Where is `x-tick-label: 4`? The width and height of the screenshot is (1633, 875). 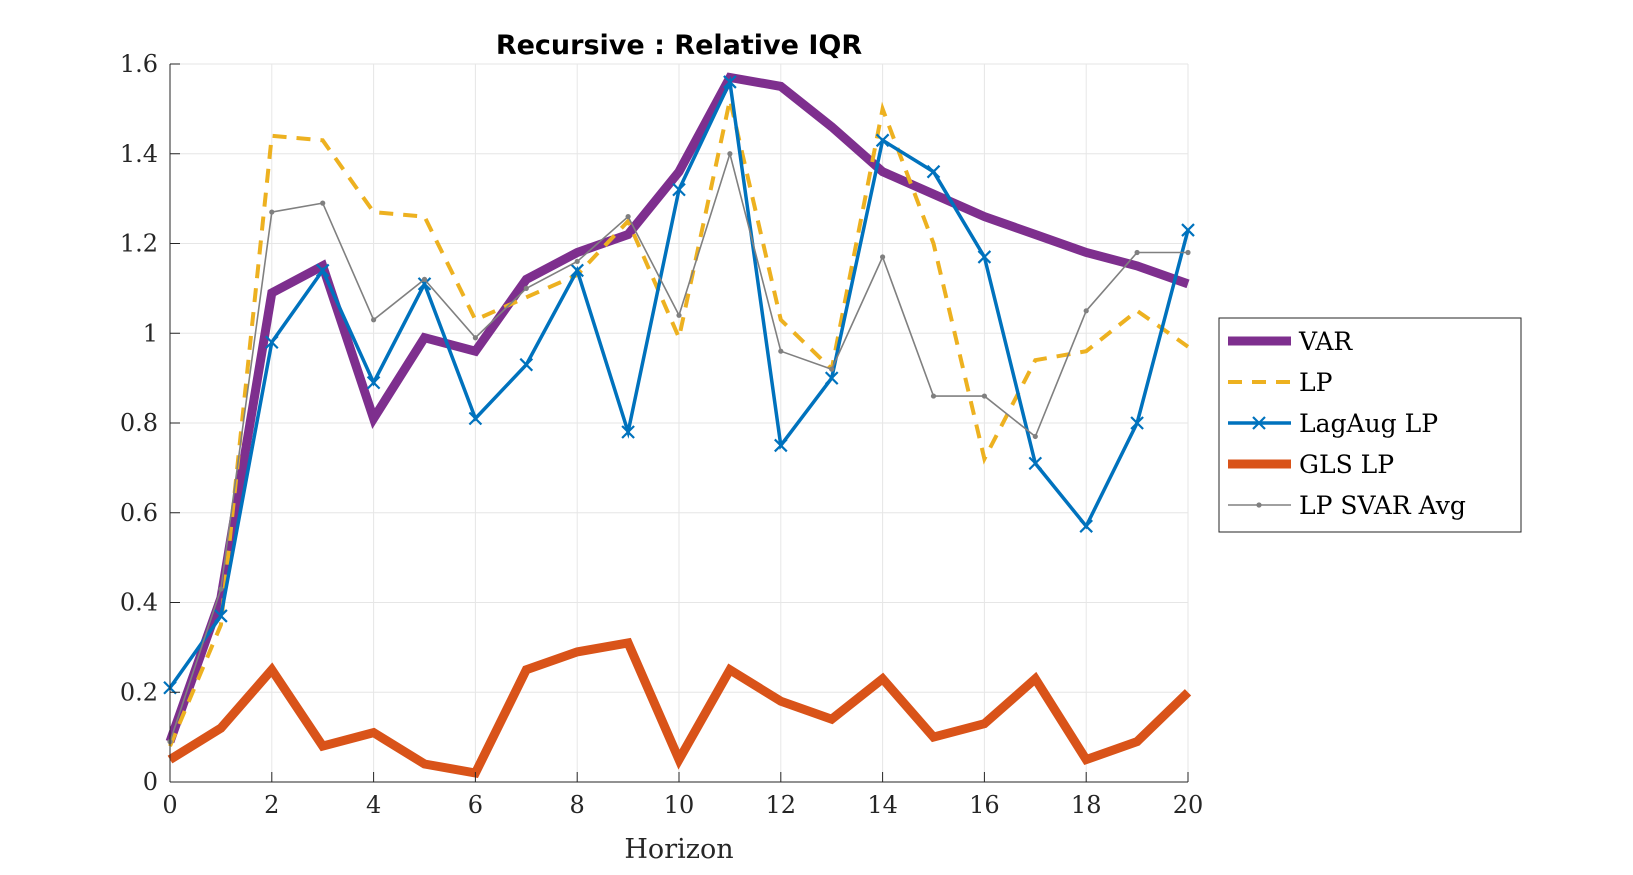
x-tick-label: 4 is located at coordinates (373, 805).